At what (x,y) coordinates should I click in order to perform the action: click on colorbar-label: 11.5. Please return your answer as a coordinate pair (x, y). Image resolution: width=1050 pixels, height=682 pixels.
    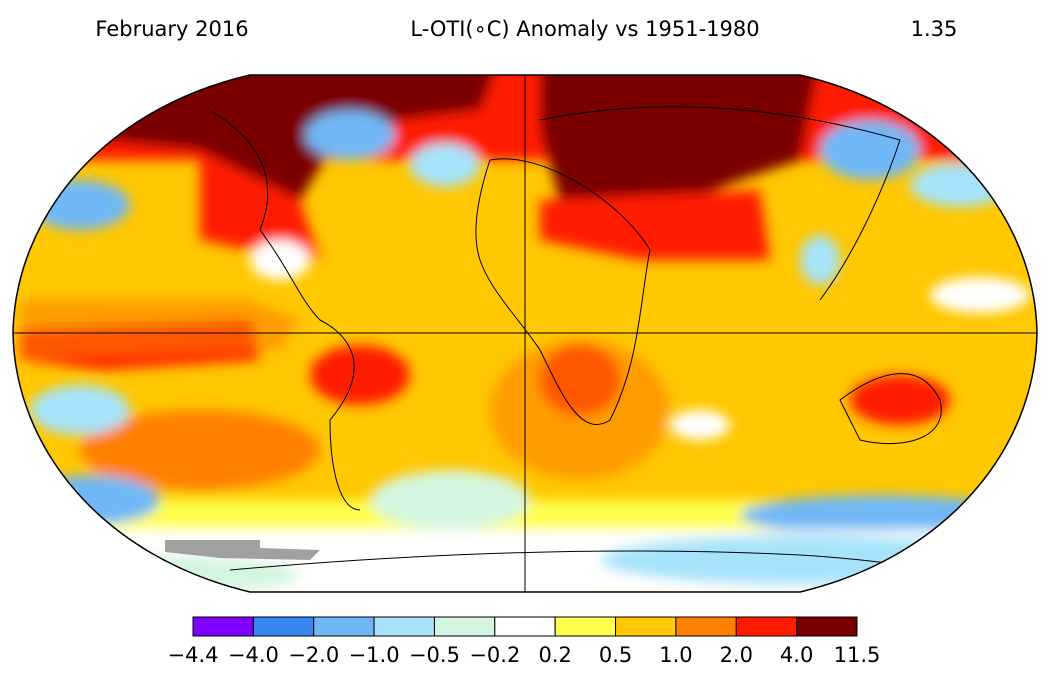
    Looking at the image, I should click on (857, 655).